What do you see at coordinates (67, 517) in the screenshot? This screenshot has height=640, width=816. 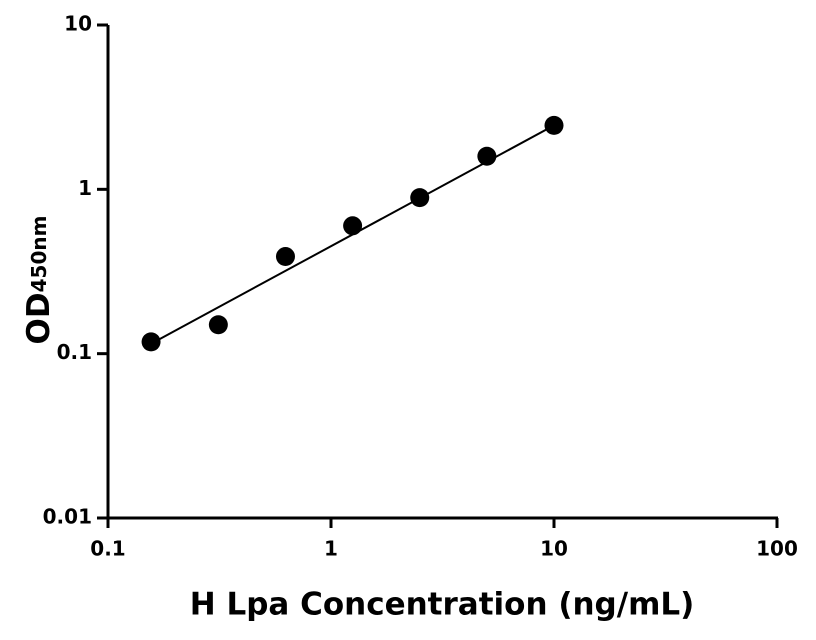 I see `y-tick-label: 0.01` at bounding box center [67, 517].